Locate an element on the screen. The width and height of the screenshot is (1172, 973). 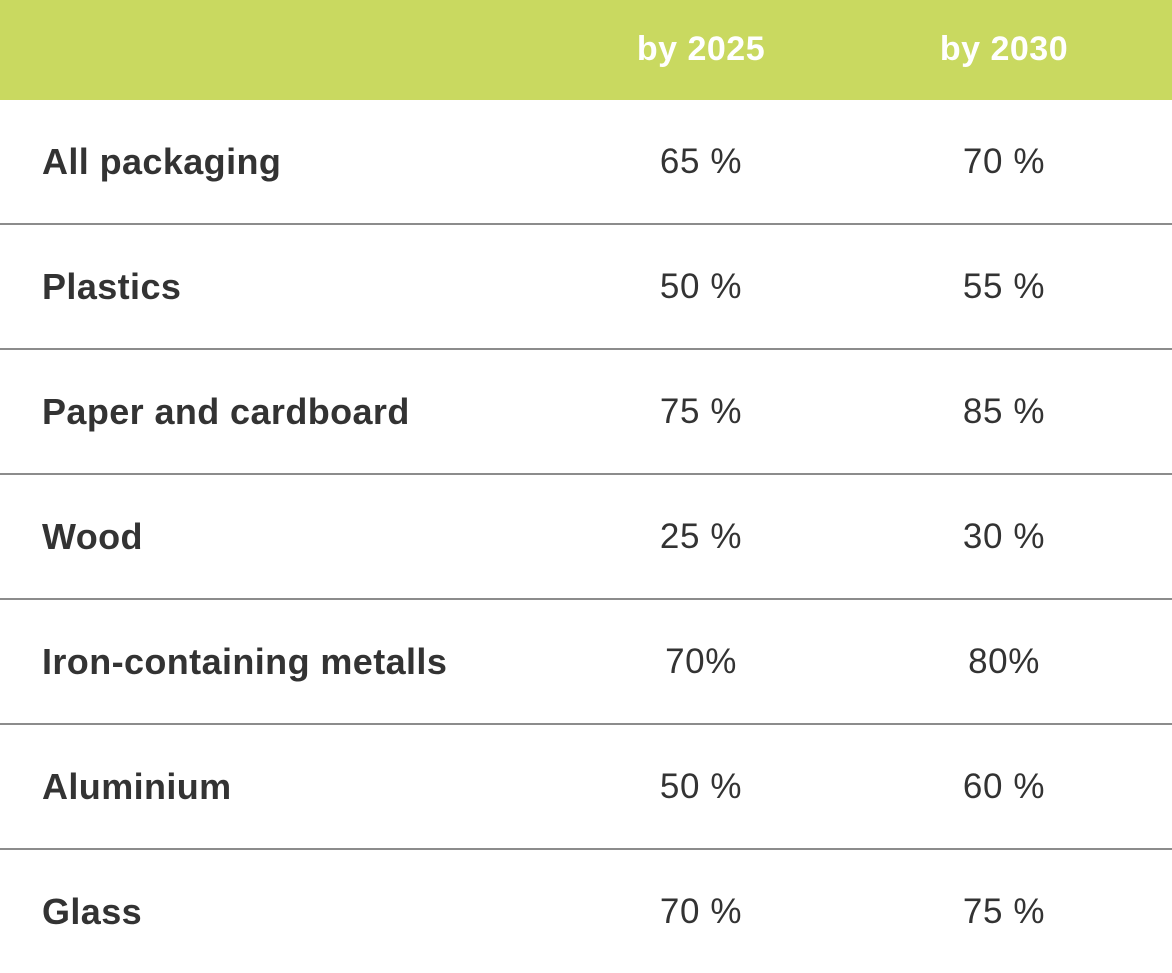
value-2025: 65 % is located at coordinates (701, 161).